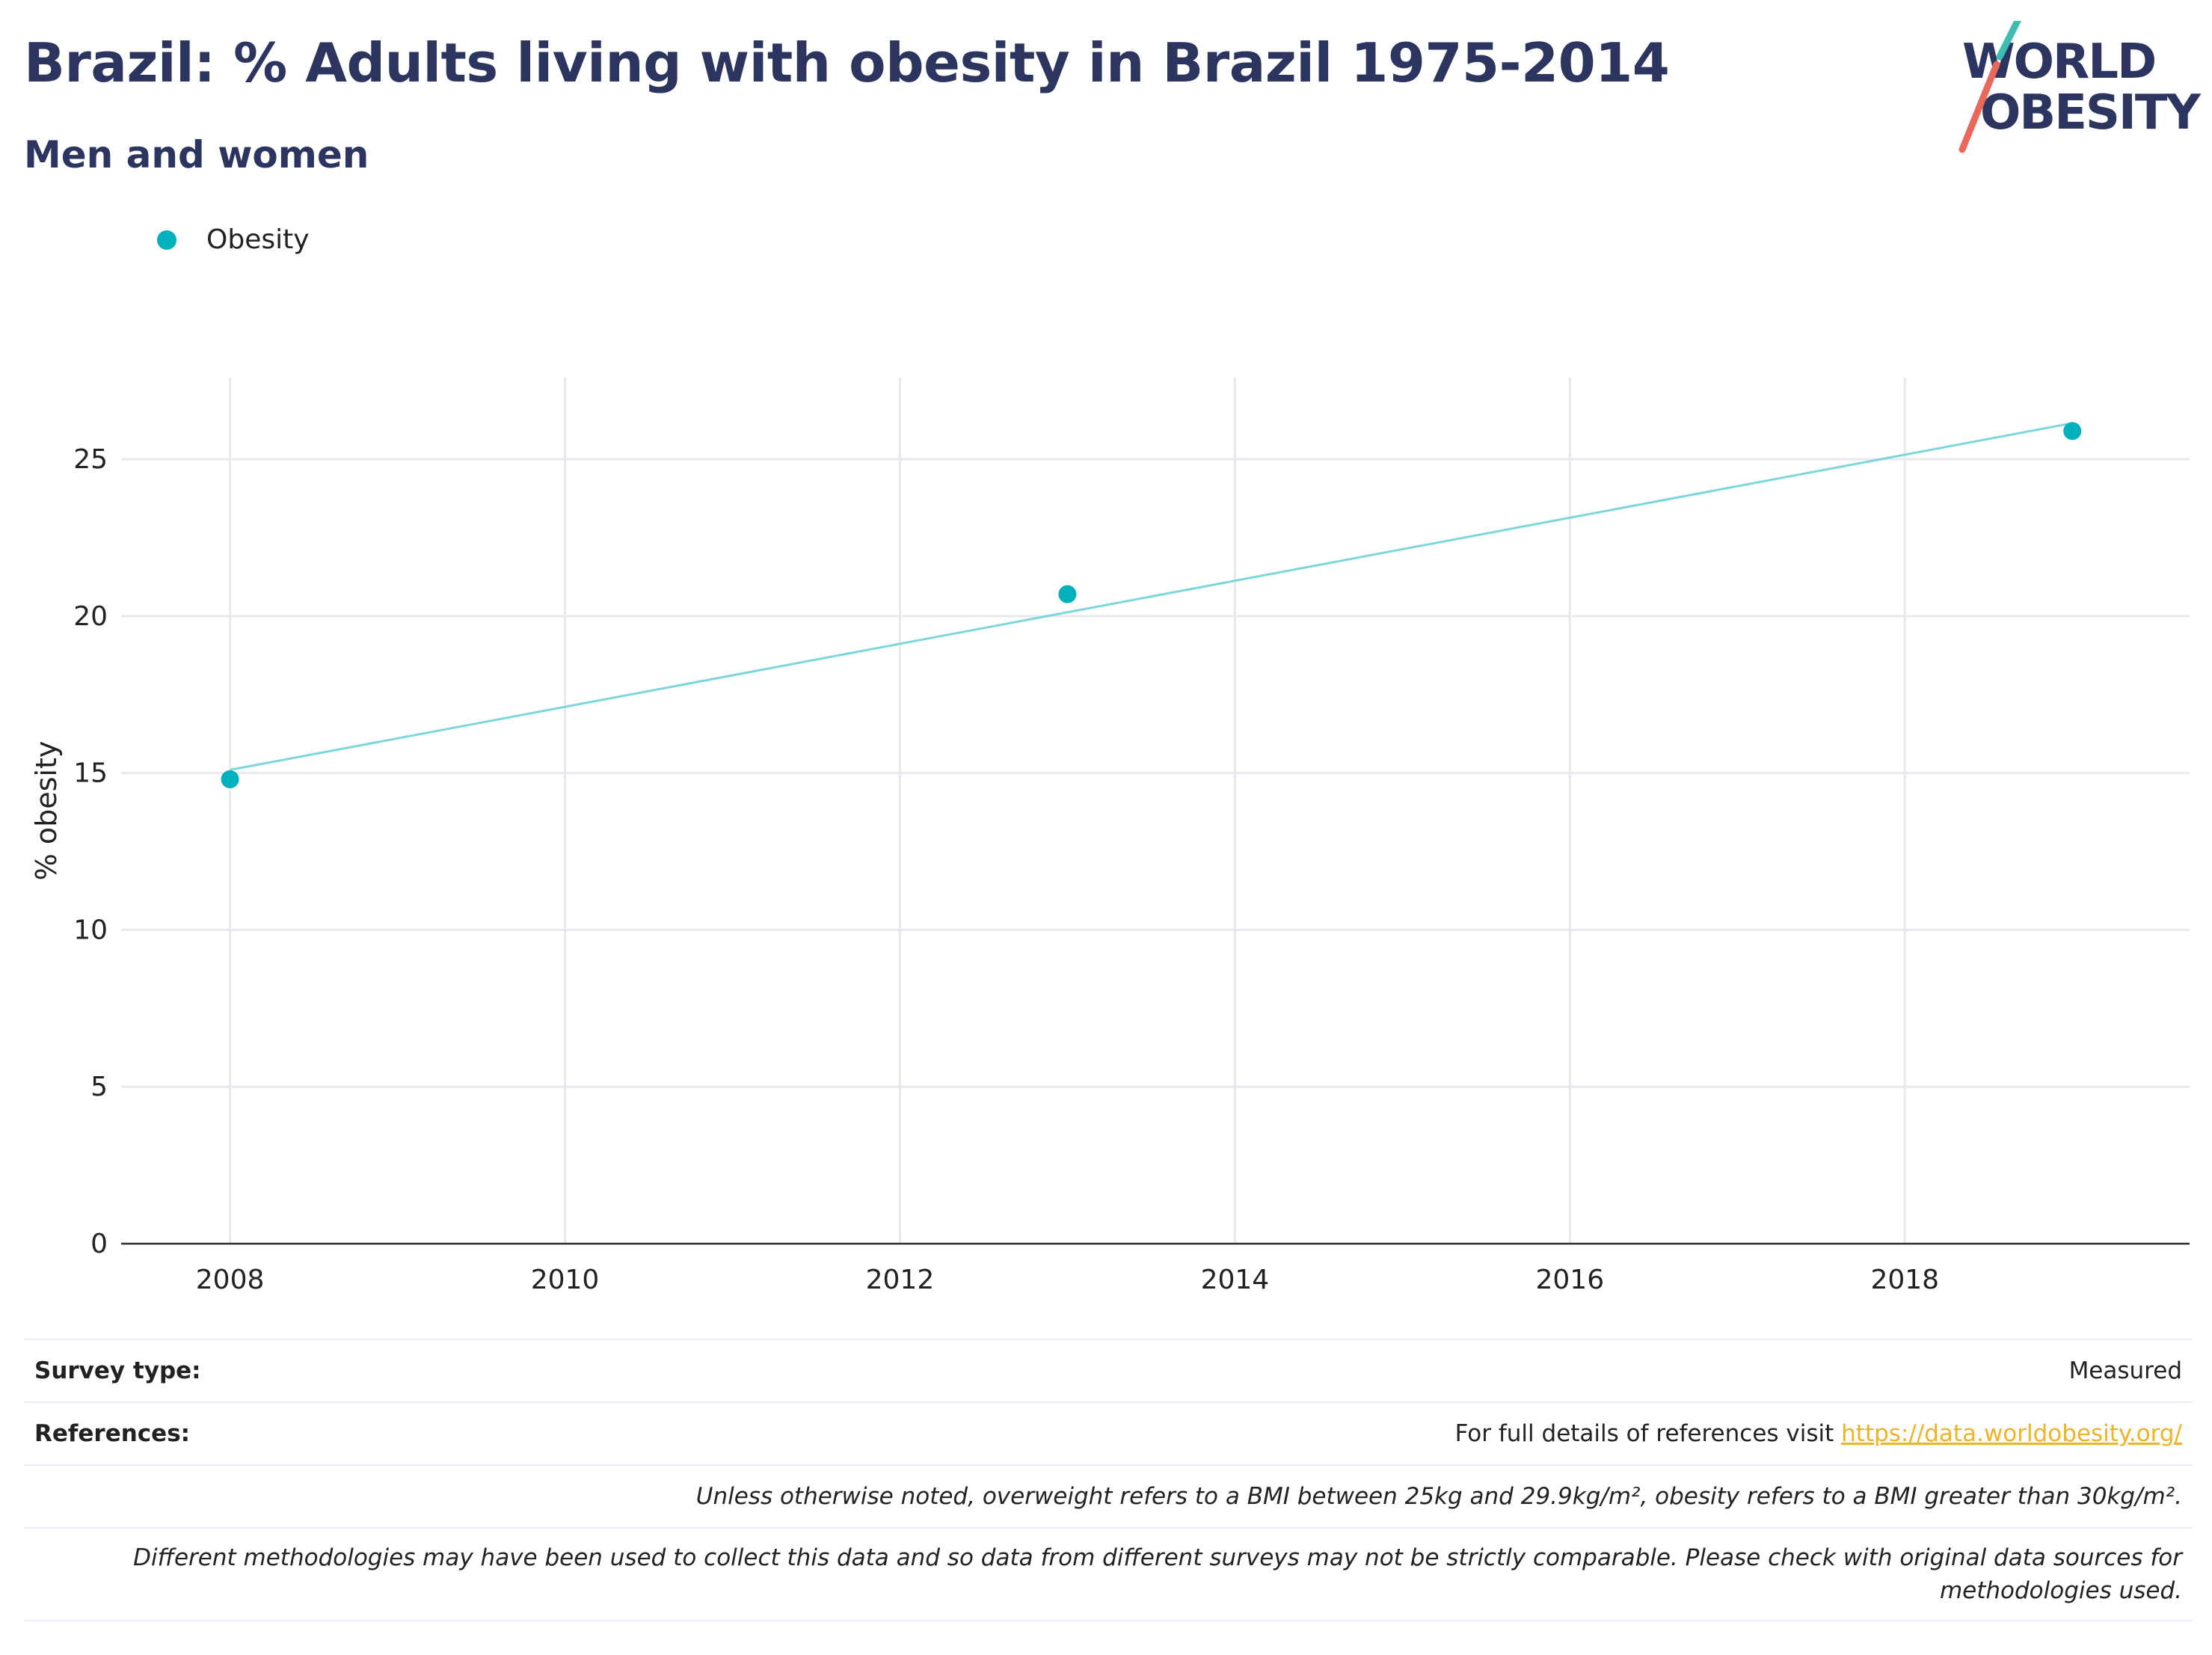 Image resolution: width=2212 pixels, height=1655 pixels. I want to click on x-tick-label: 2012, so click(900, 1280).